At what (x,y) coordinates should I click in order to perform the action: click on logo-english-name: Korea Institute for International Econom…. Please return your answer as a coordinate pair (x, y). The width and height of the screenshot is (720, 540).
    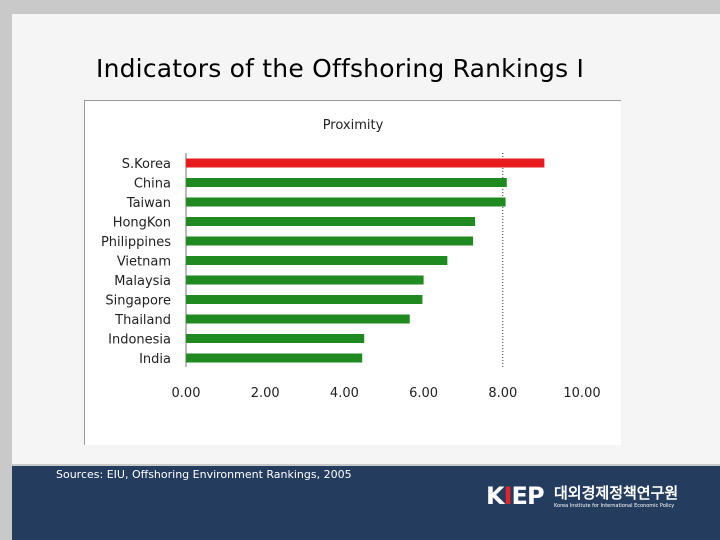
    Looking at the image, I should click on (614, 506).